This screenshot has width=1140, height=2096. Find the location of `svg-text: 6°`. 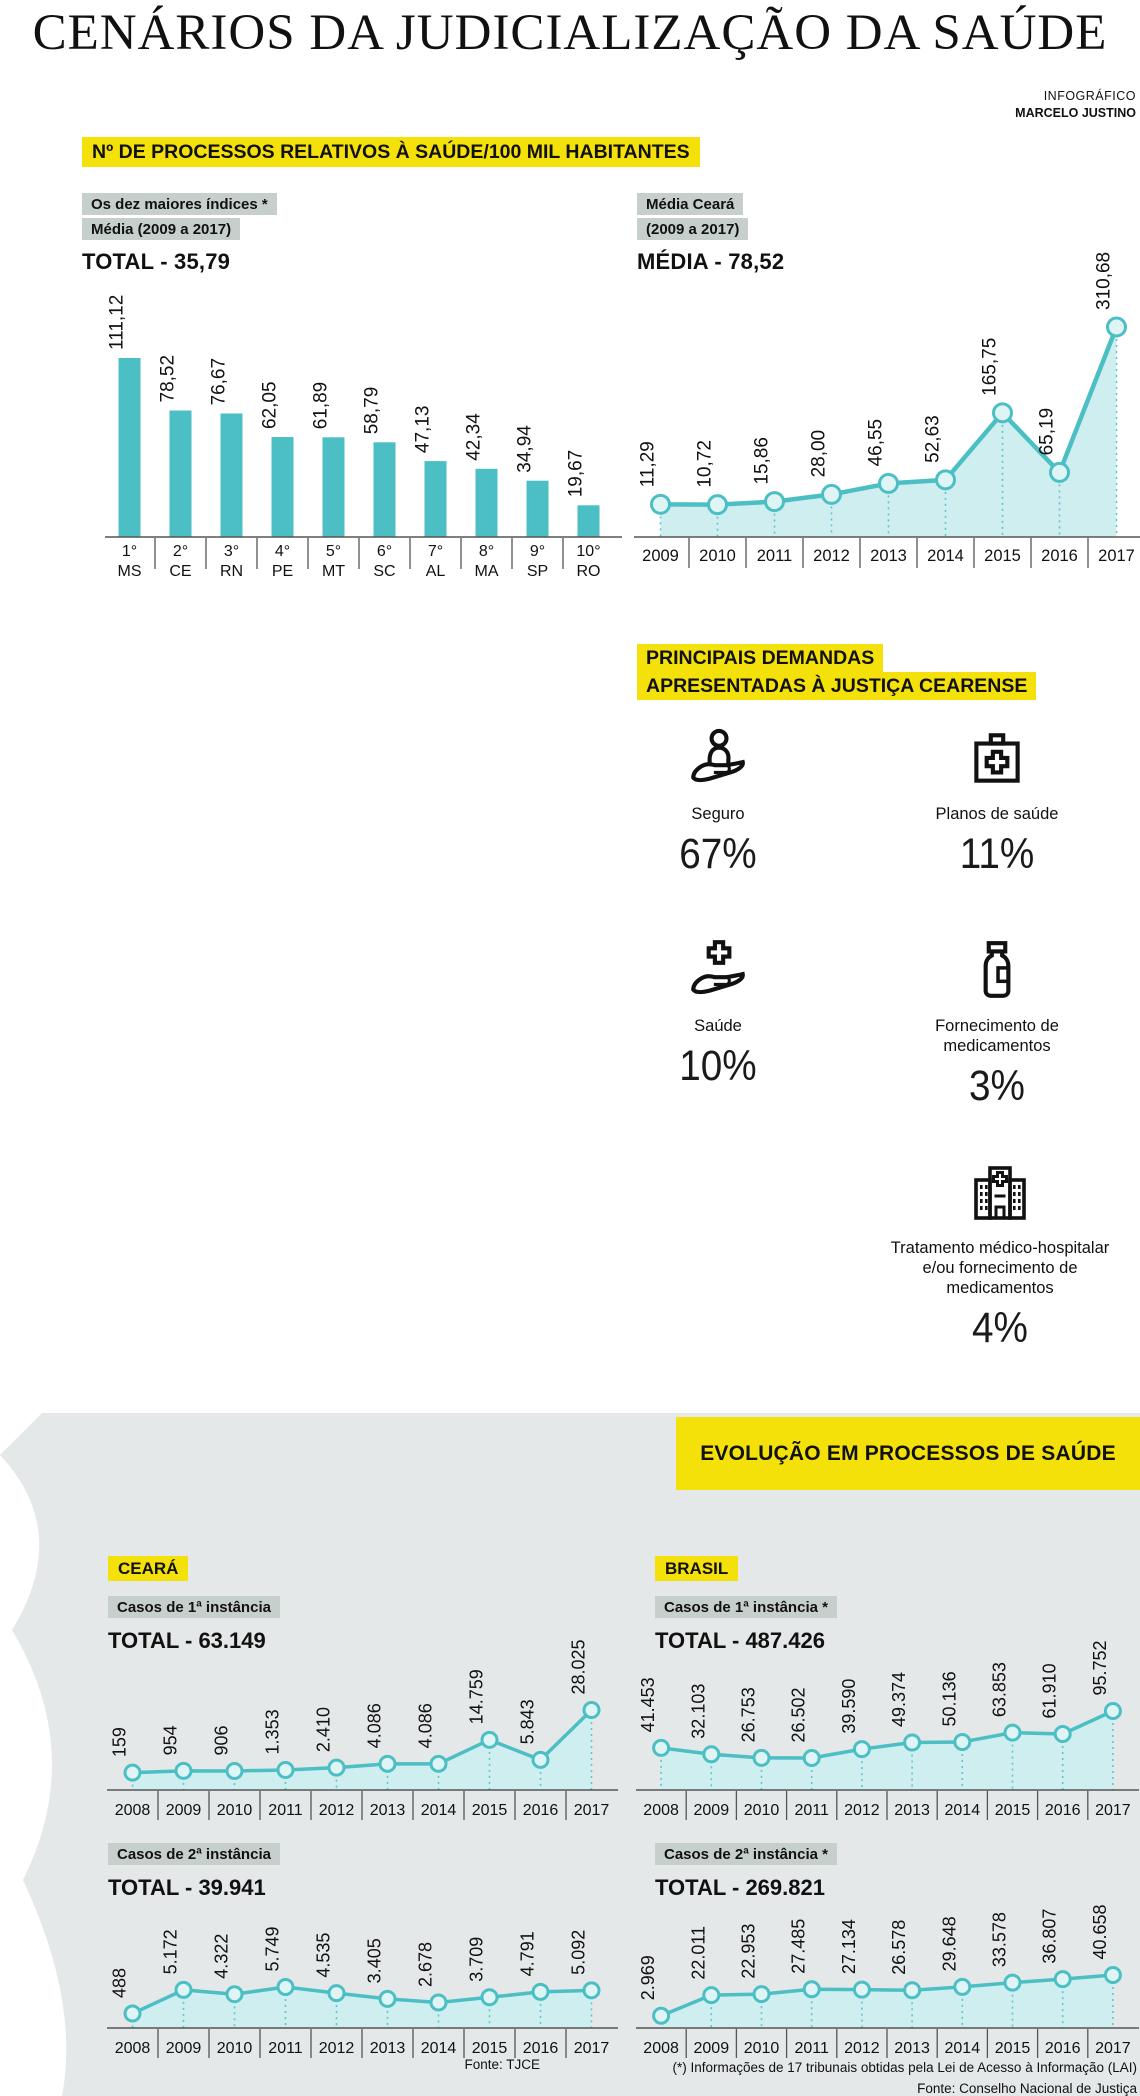

svg-text: 6° is located at coordinates (384, 551).